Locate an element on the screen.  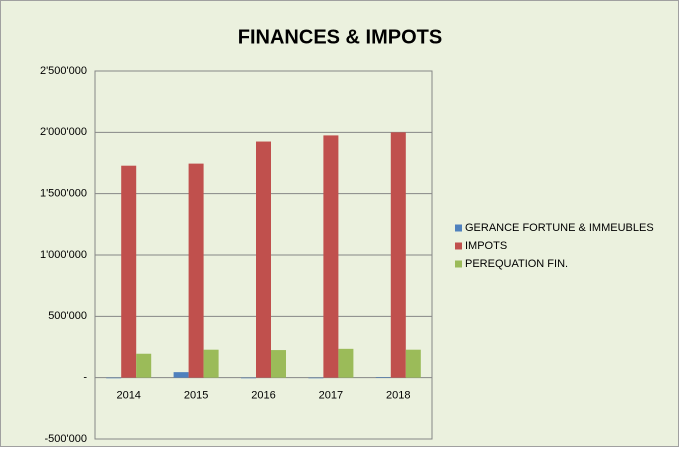
x-tick-label: 2017 is located at coordinates (331, 396).